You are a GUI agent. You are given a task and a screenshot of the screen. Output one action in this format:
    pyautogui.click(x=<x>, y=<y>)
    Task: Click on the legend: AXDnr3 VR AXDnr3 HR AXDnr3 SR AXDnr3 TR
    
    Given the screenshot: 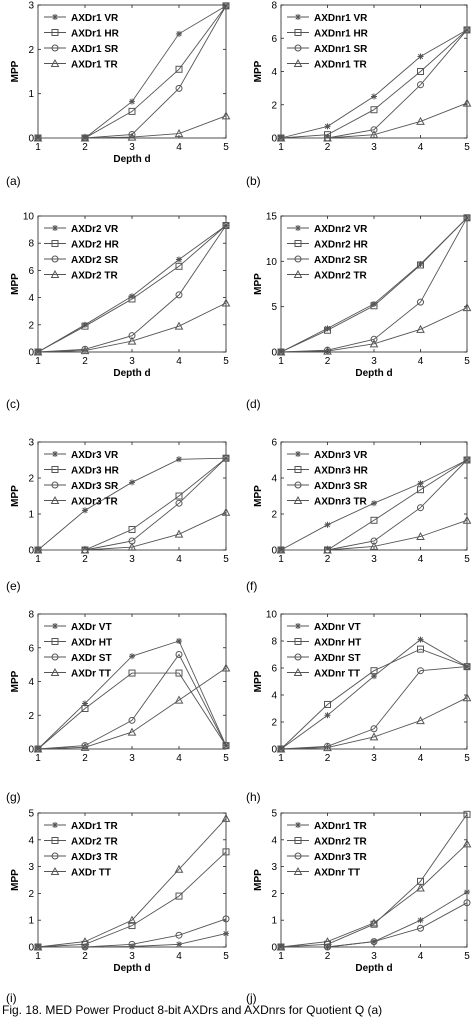 What is the action you would take?
    pyautogui.click(x=328, y=478)
    